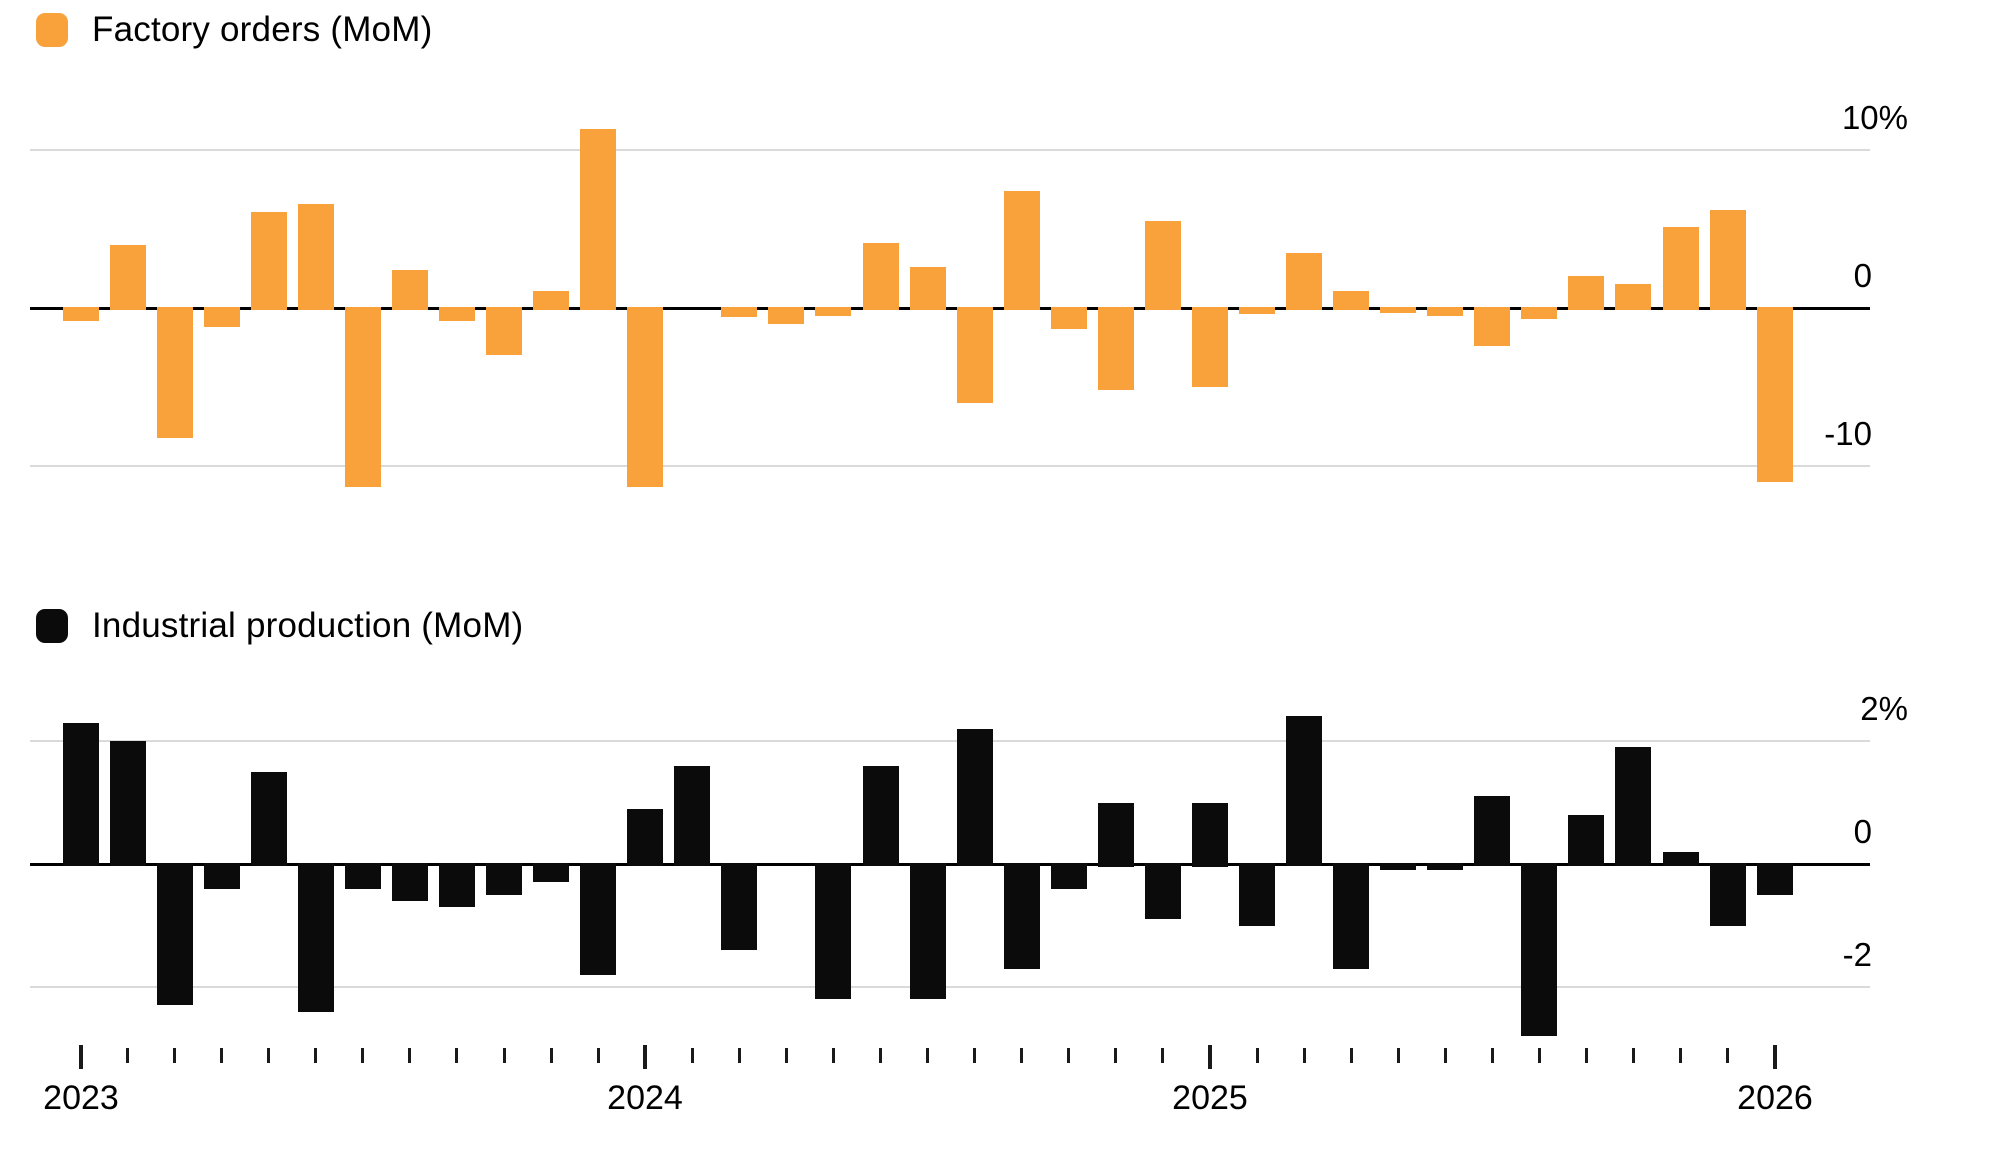  I want to click on industrial-production-bar-mar-2023, so click(175, 934).